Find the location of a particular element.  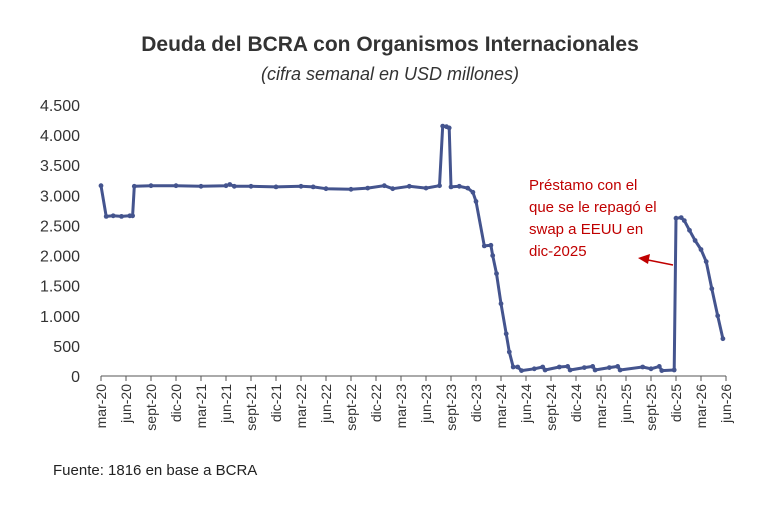

x-tick-label: jun-20 is located at coordinates (126, 404).